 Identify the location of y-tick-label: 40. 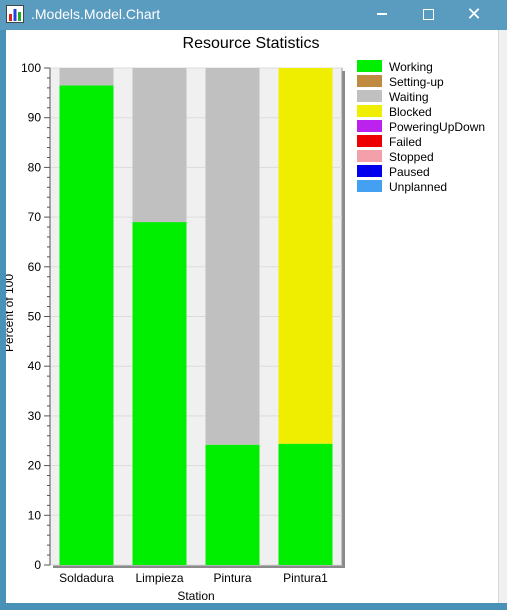
(35, 366).